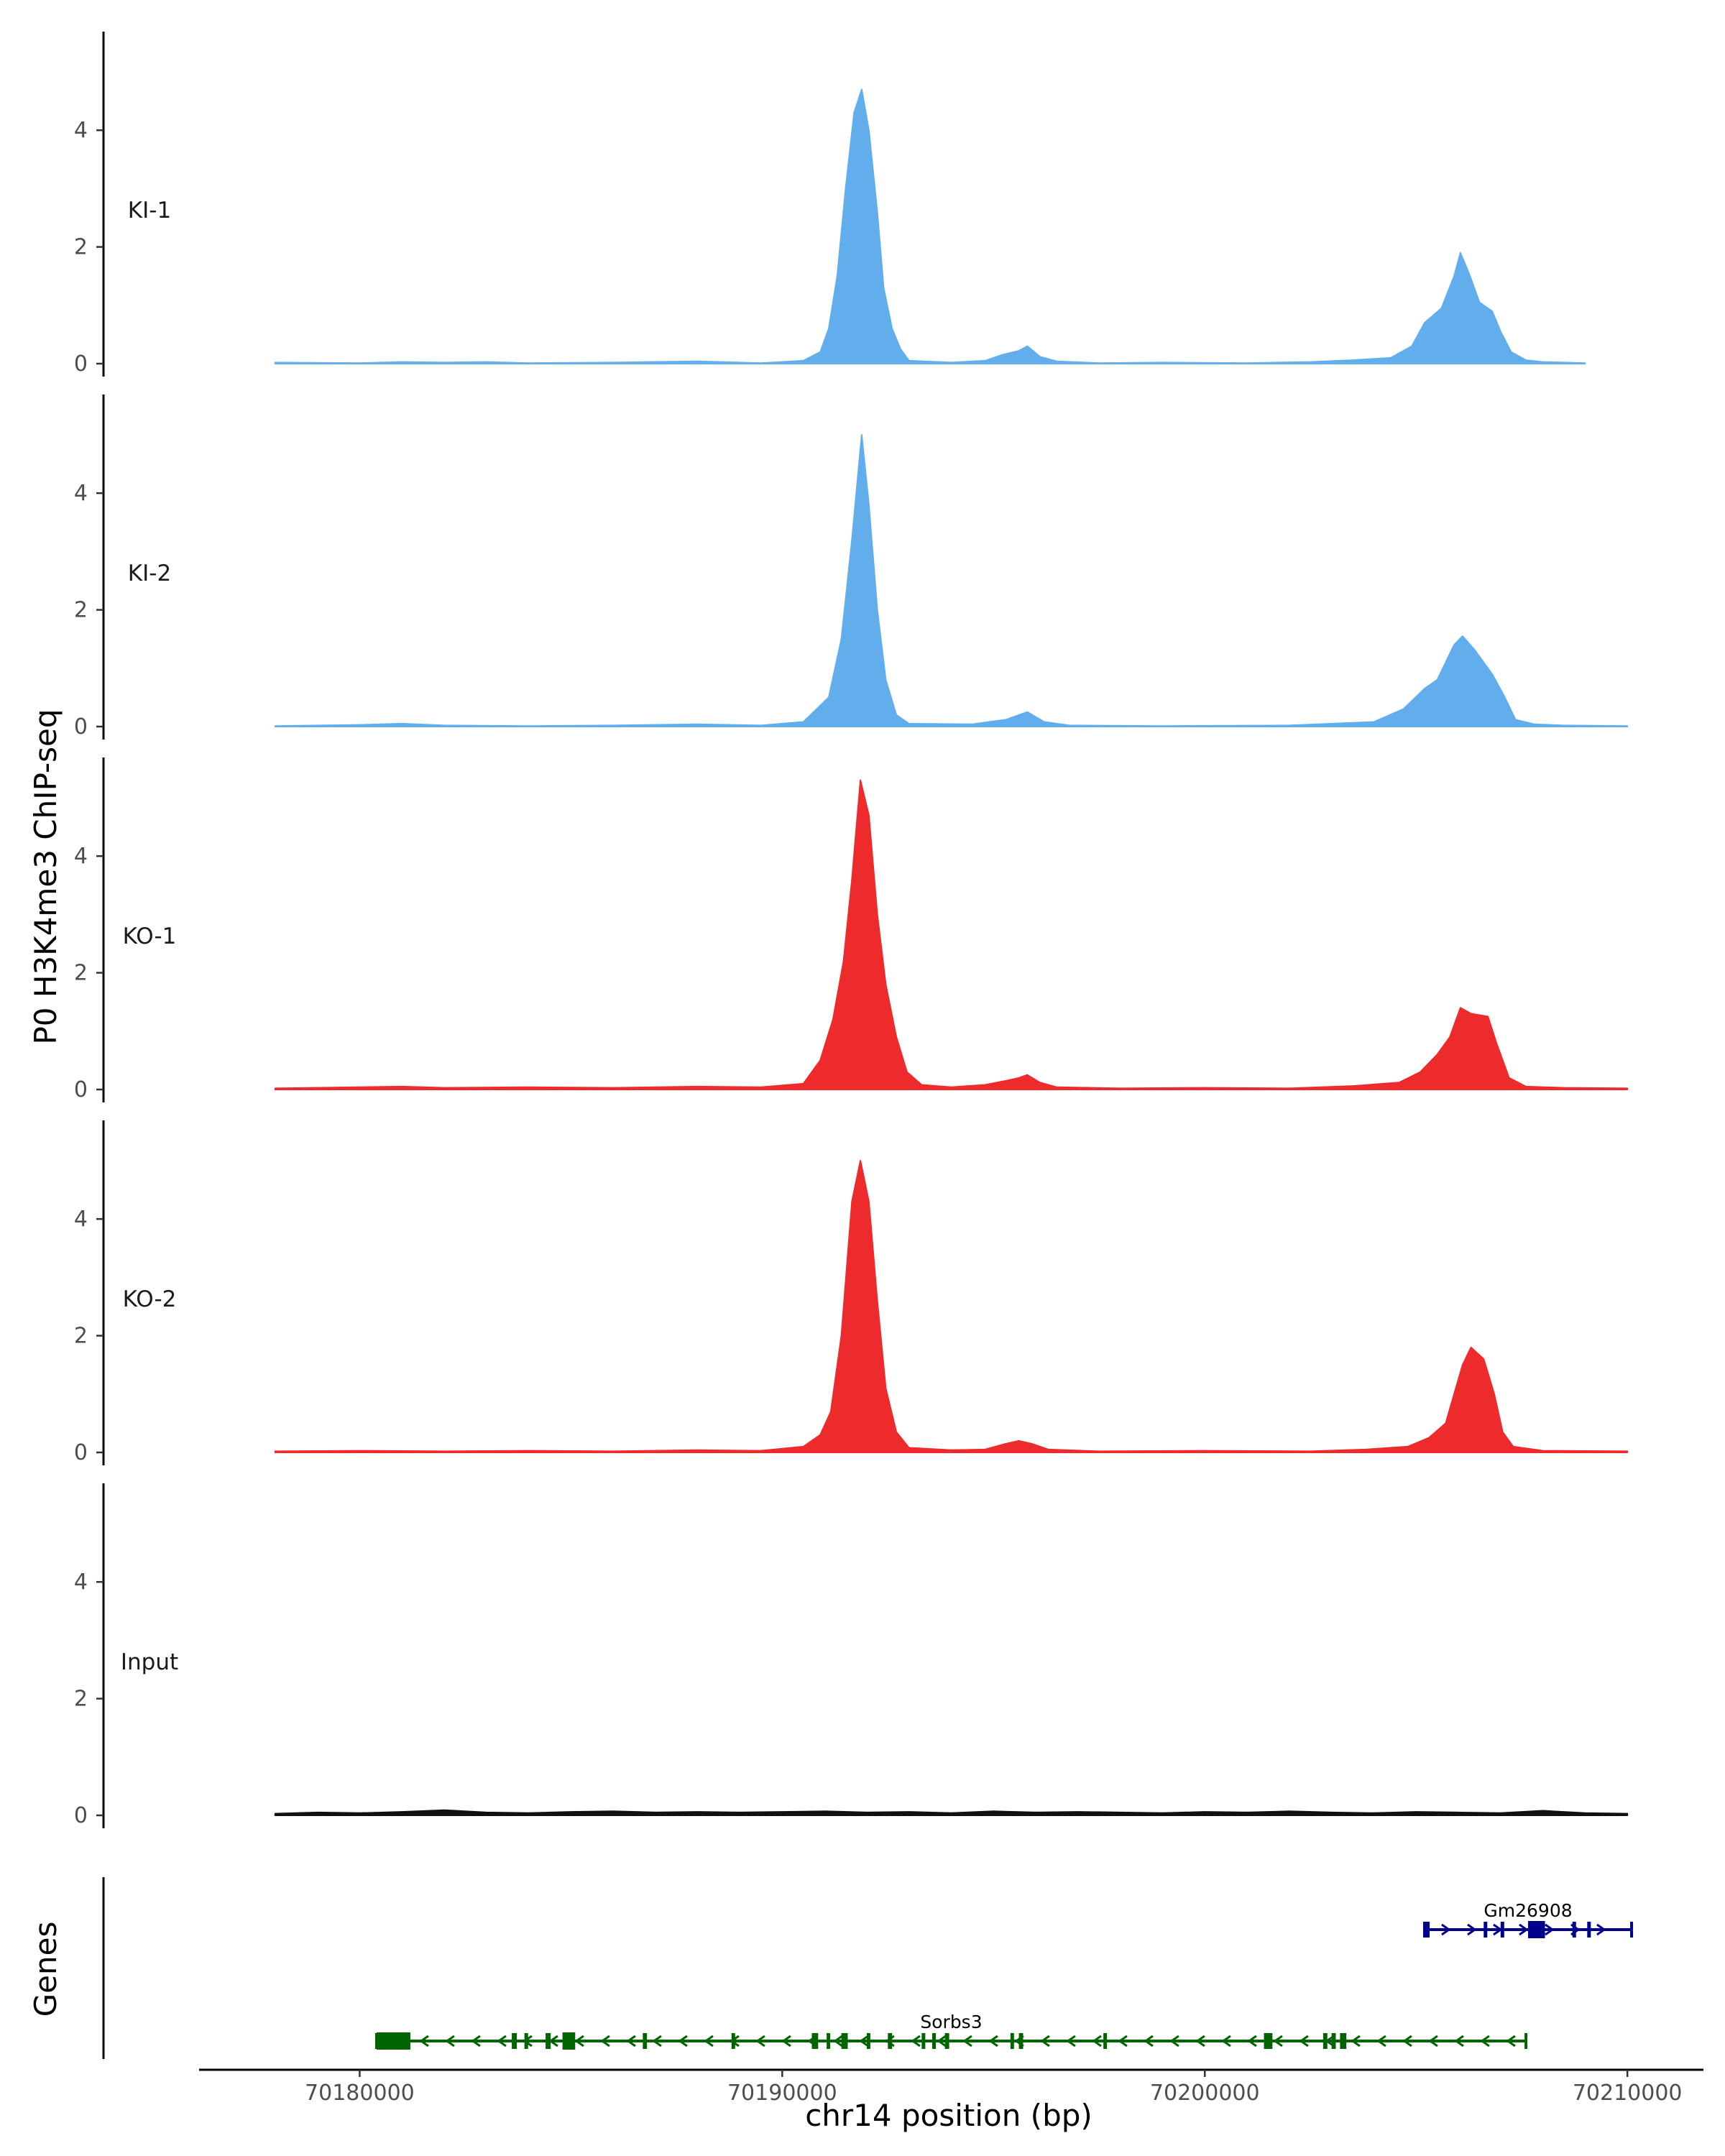  What do you see at coordinates (149, 211) in the screenshot?
I see `panel-label-ki-1: KI-1` at bounding box center [149, 211].